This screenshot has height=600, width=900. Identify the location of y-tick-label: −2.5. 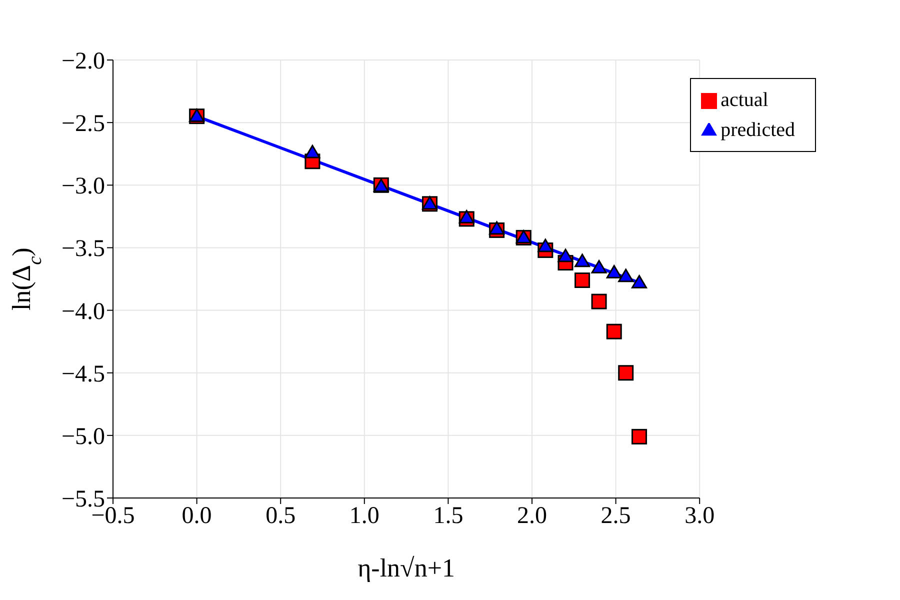
(83, 124).